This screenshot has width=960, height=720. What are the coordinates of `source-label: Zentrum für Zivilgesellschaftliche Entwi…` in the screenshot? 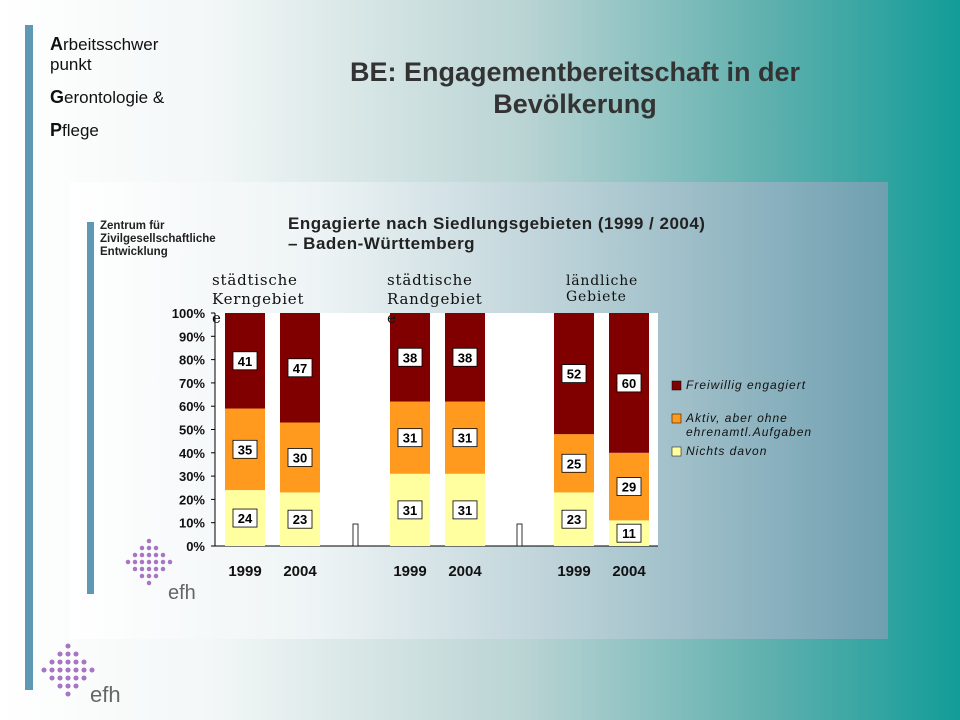 It's located at (158, 239).